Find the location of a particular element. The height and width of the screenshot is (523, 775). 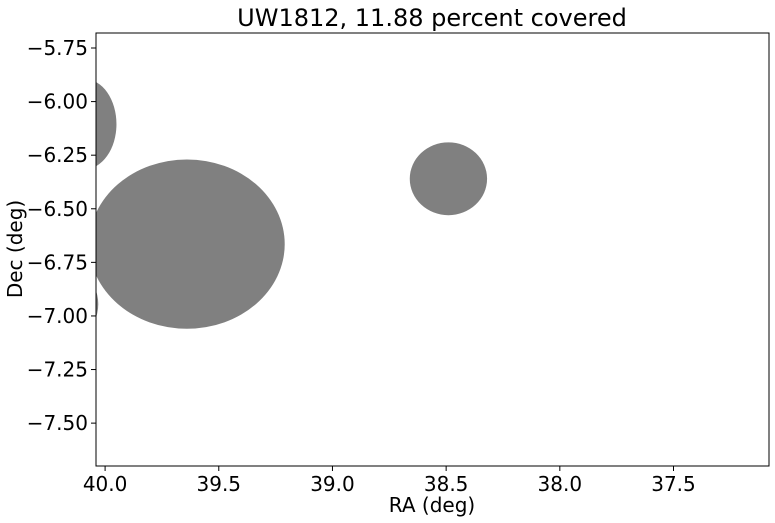

x-tick-label: 40.0 is located at coordinates (105, 484).